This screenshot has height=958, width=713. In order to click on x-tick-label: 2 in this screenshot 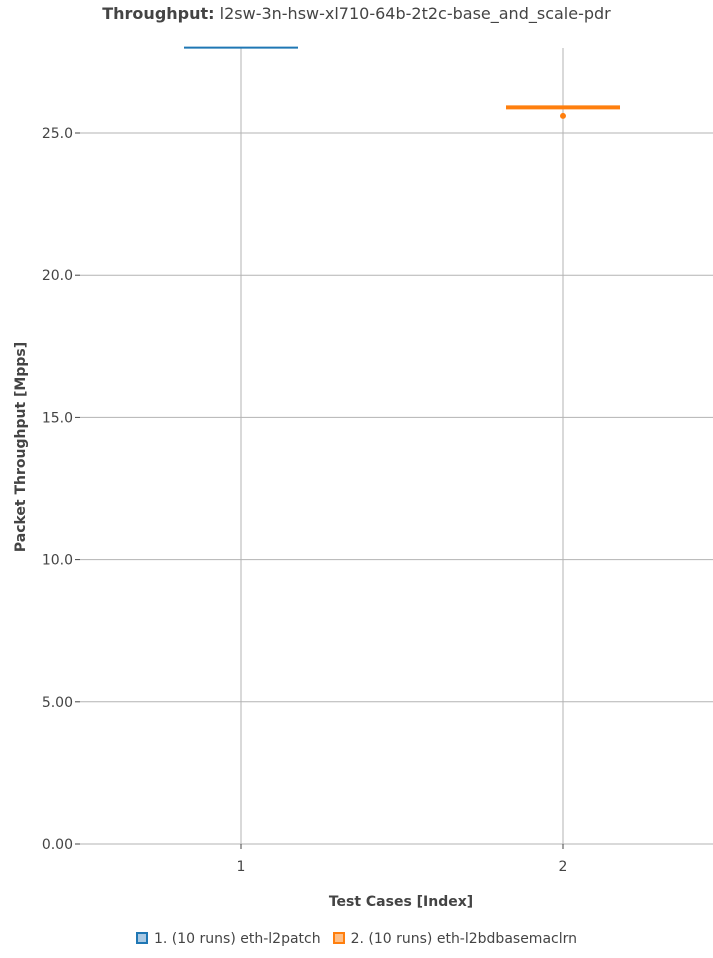, I will do `click(563, 867)`.